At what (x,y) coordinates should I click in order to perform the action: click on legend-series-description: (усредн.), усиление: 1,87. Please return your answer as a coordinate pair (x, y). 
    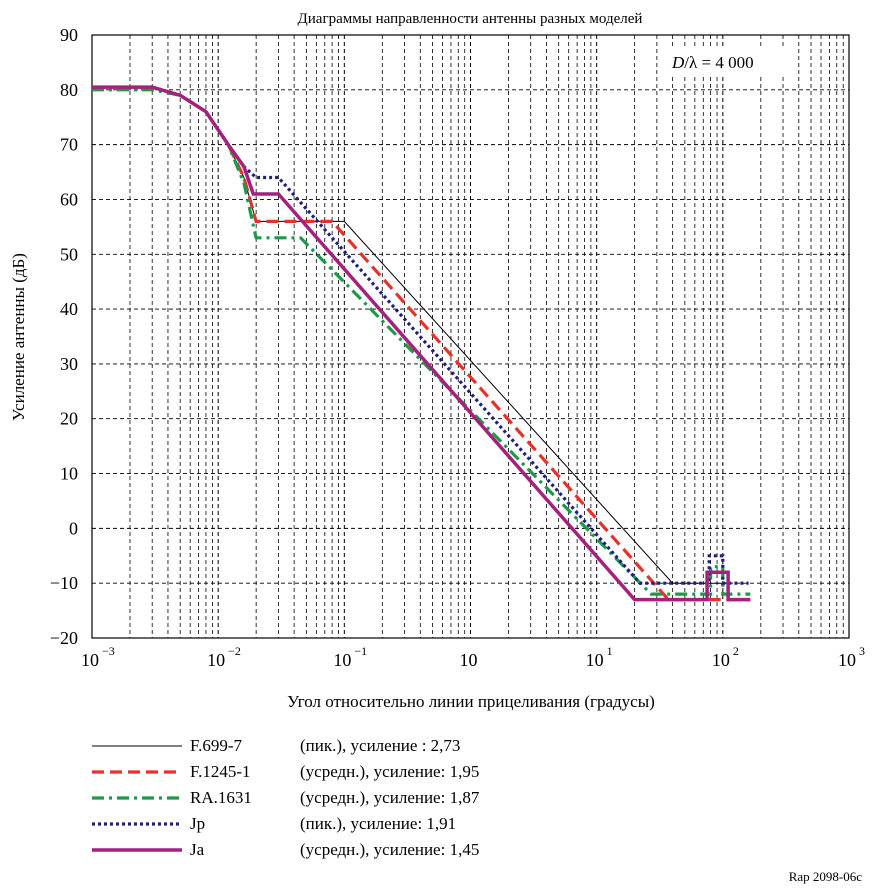
    Looking at the image, I should click on (390, 797).